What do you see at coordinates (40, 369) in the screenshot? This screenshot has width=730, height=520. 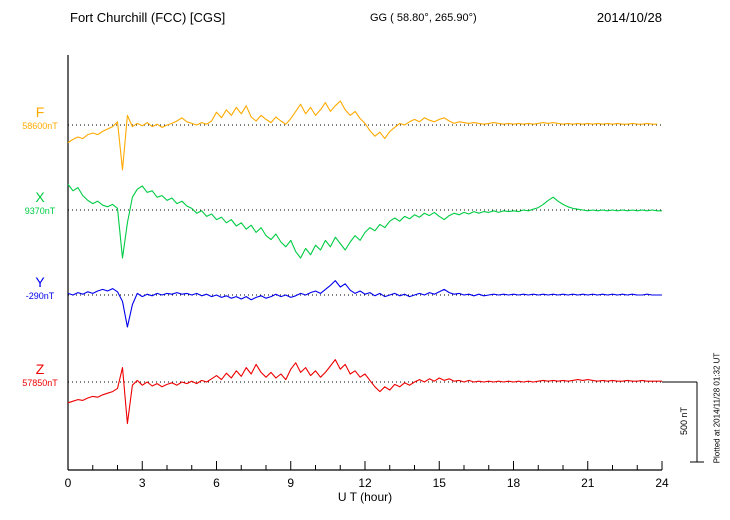 I see `component-letter: Z` at bounding box center [40, 369].